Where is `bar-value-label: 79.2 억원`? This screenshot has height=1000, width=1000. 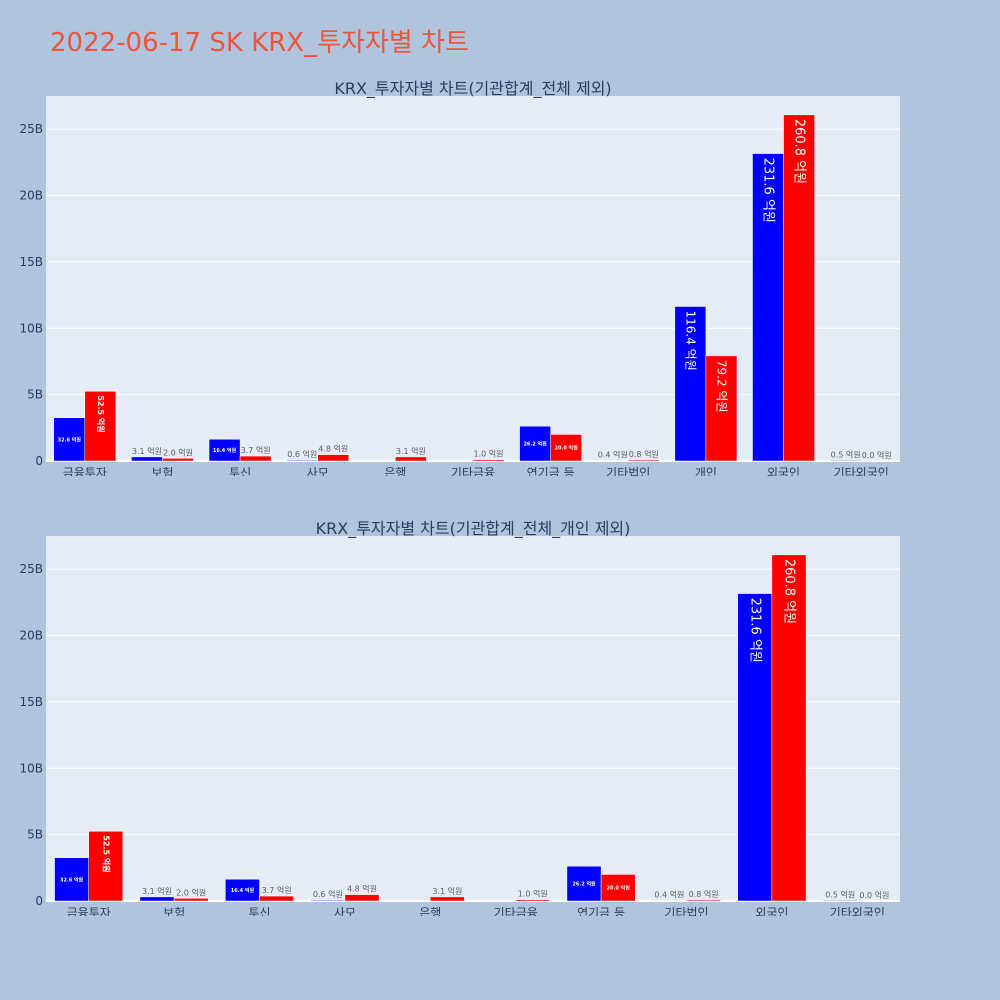 bar-value-label: 79.2 억원 is located at coordinates (721, 386).